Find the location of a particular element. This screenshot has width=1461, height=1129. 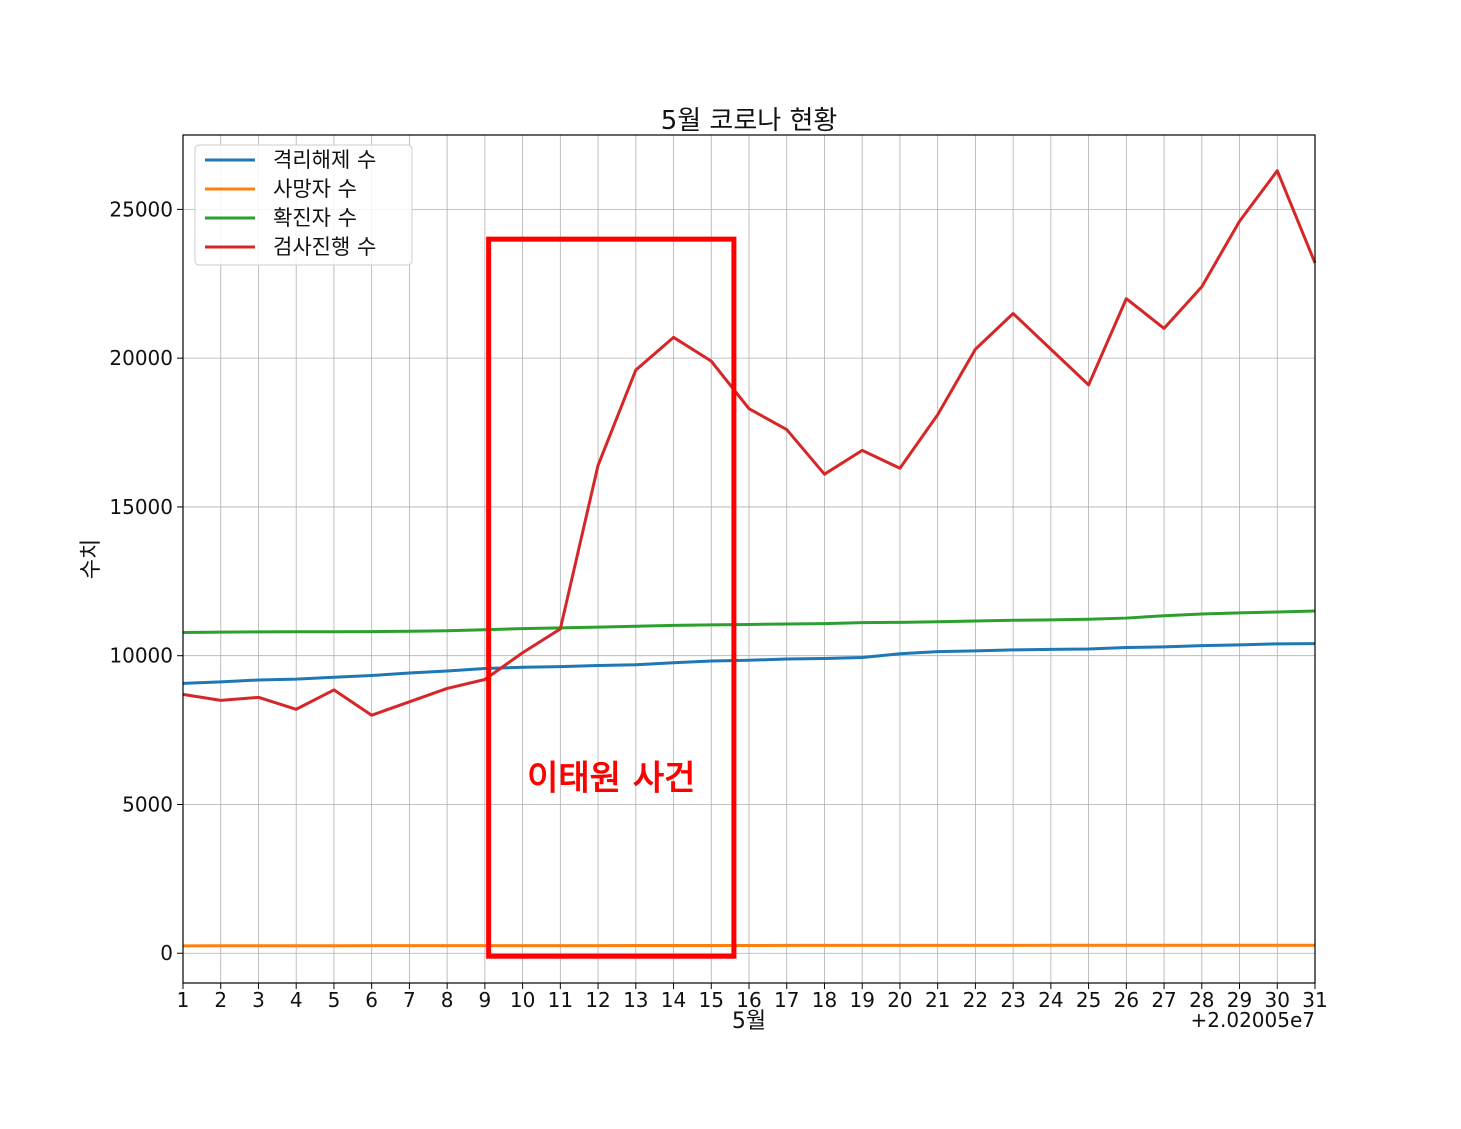

x-tick-label: 30 is located at coordinates (1277, 1000).